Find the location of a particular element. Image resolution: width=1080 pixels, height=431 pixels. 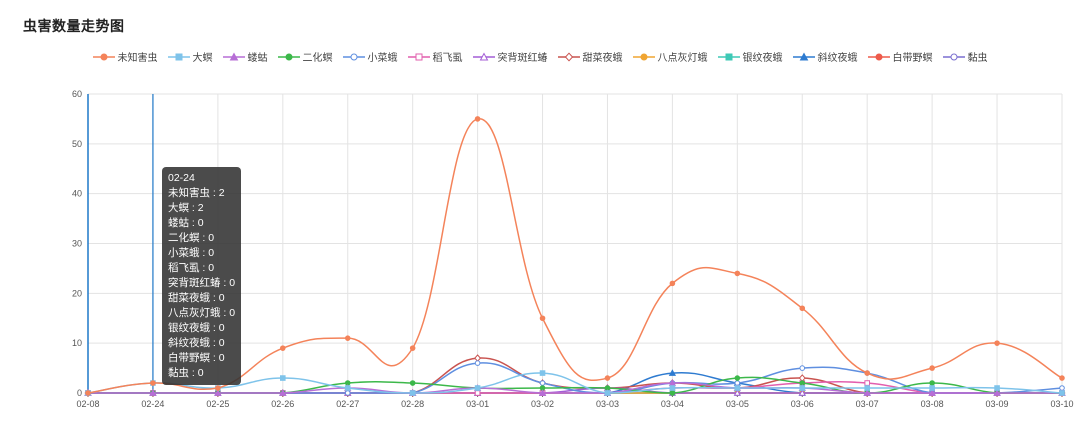

legend-label: 白带野螟 is located at coordinates (912, 58).